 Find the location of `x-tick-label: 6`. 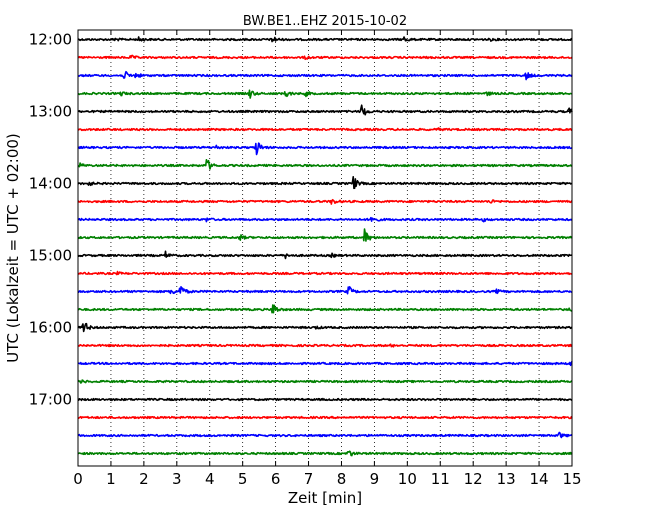

x-tick-label: 6 is located at coordinates (276, 479).